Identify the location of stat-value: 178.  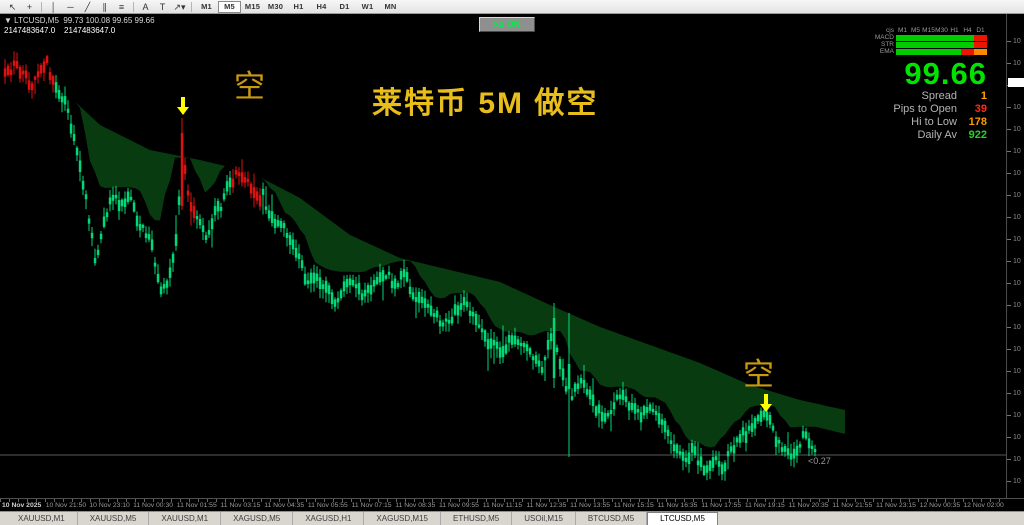
(977, 121).